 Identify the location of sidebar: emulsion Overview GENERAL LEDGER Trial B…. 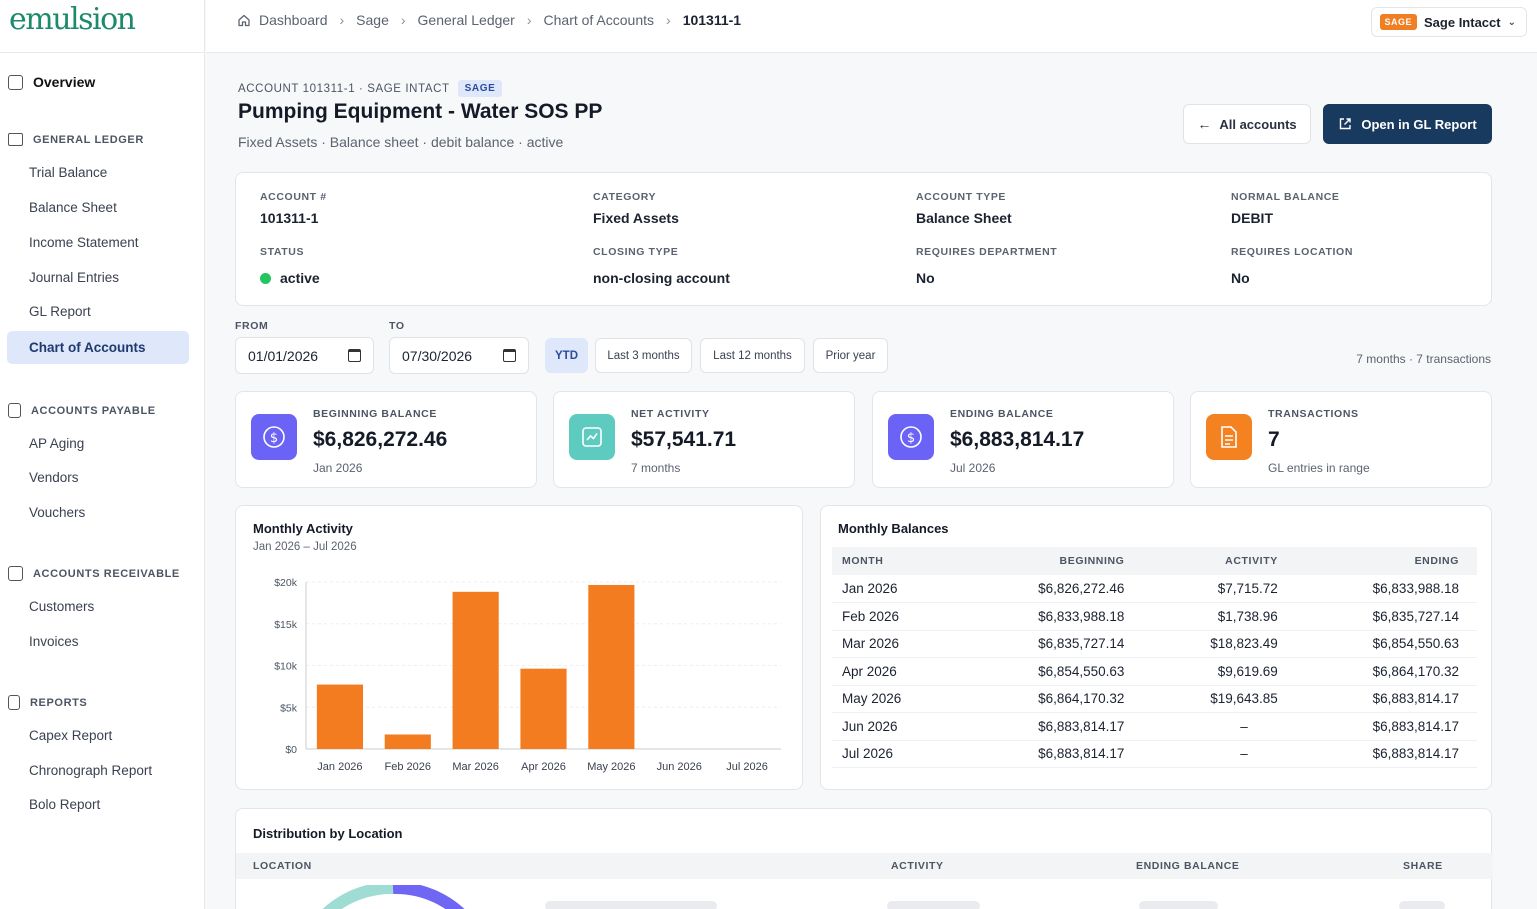
(102, 454).